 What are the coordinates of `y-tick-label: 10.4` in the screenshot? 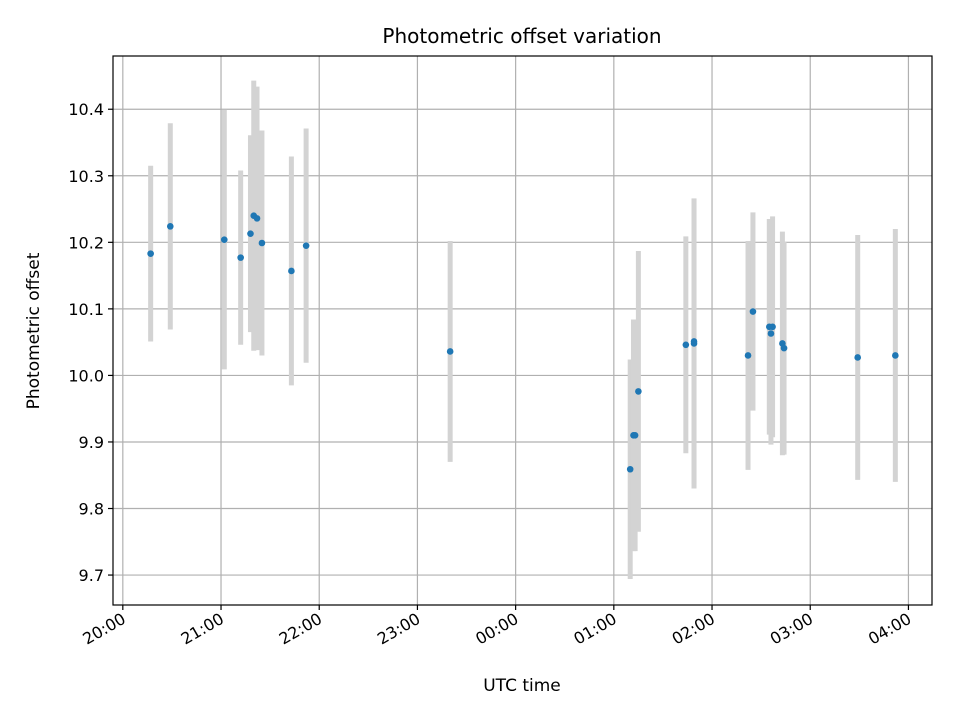 It's located at (86, 109).